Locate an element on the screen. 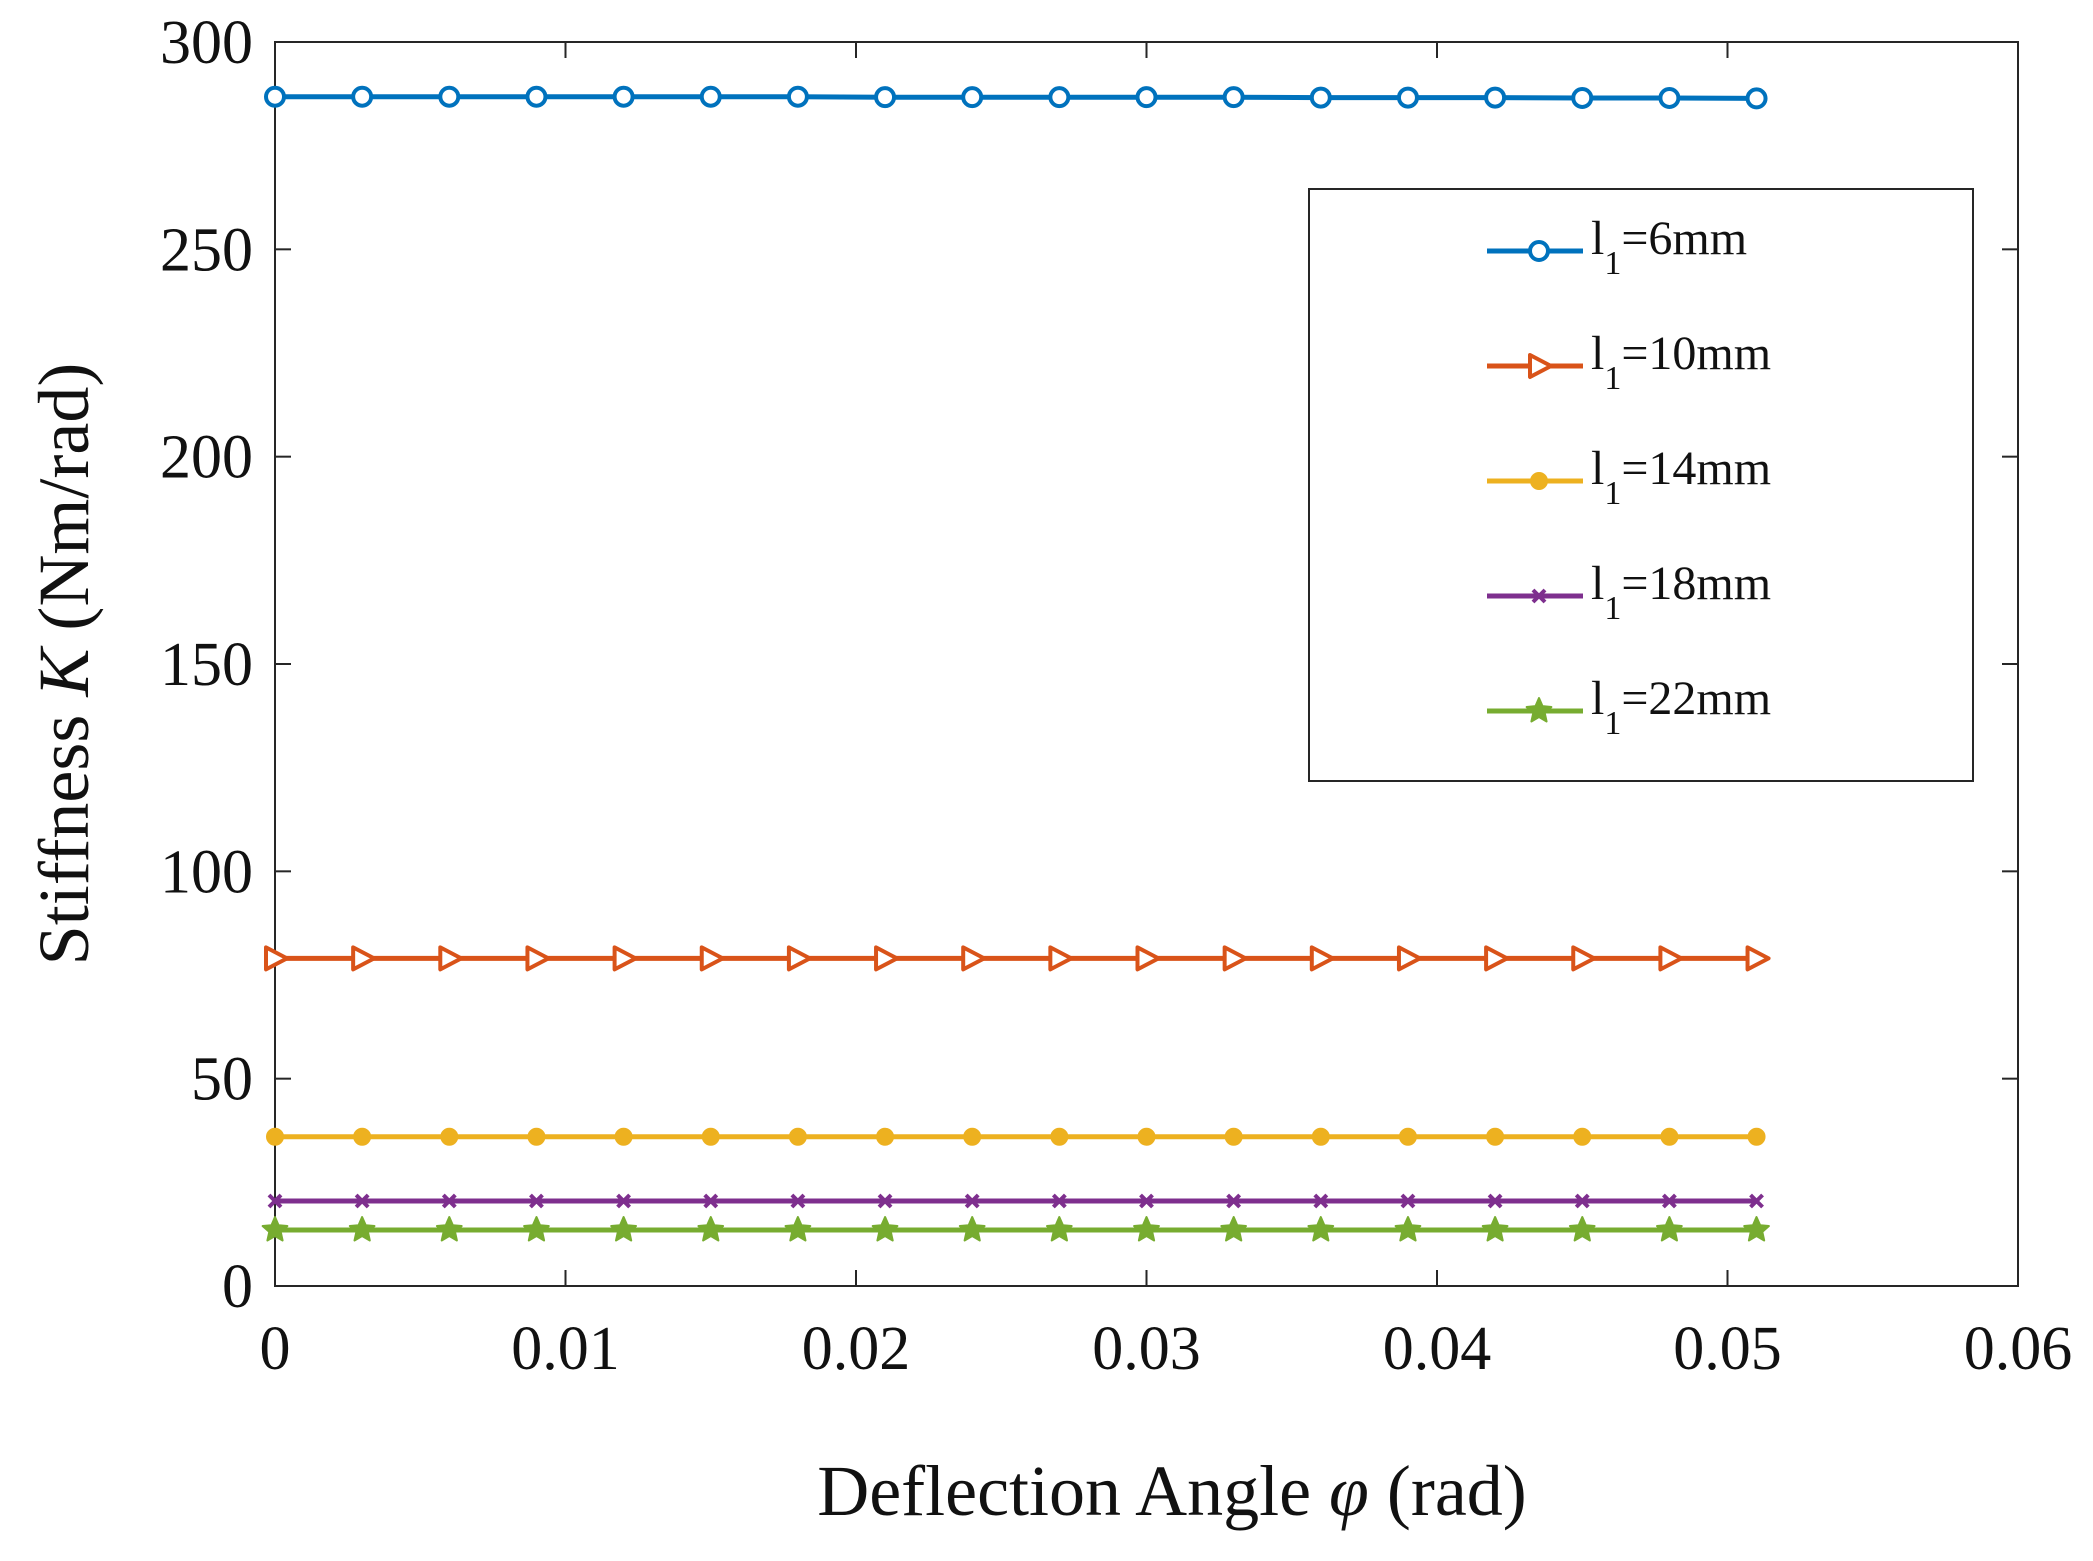 Image resolution: width=2093 pixels, height=1561 pixels. legend-box is located at coordinates (1641, 485).